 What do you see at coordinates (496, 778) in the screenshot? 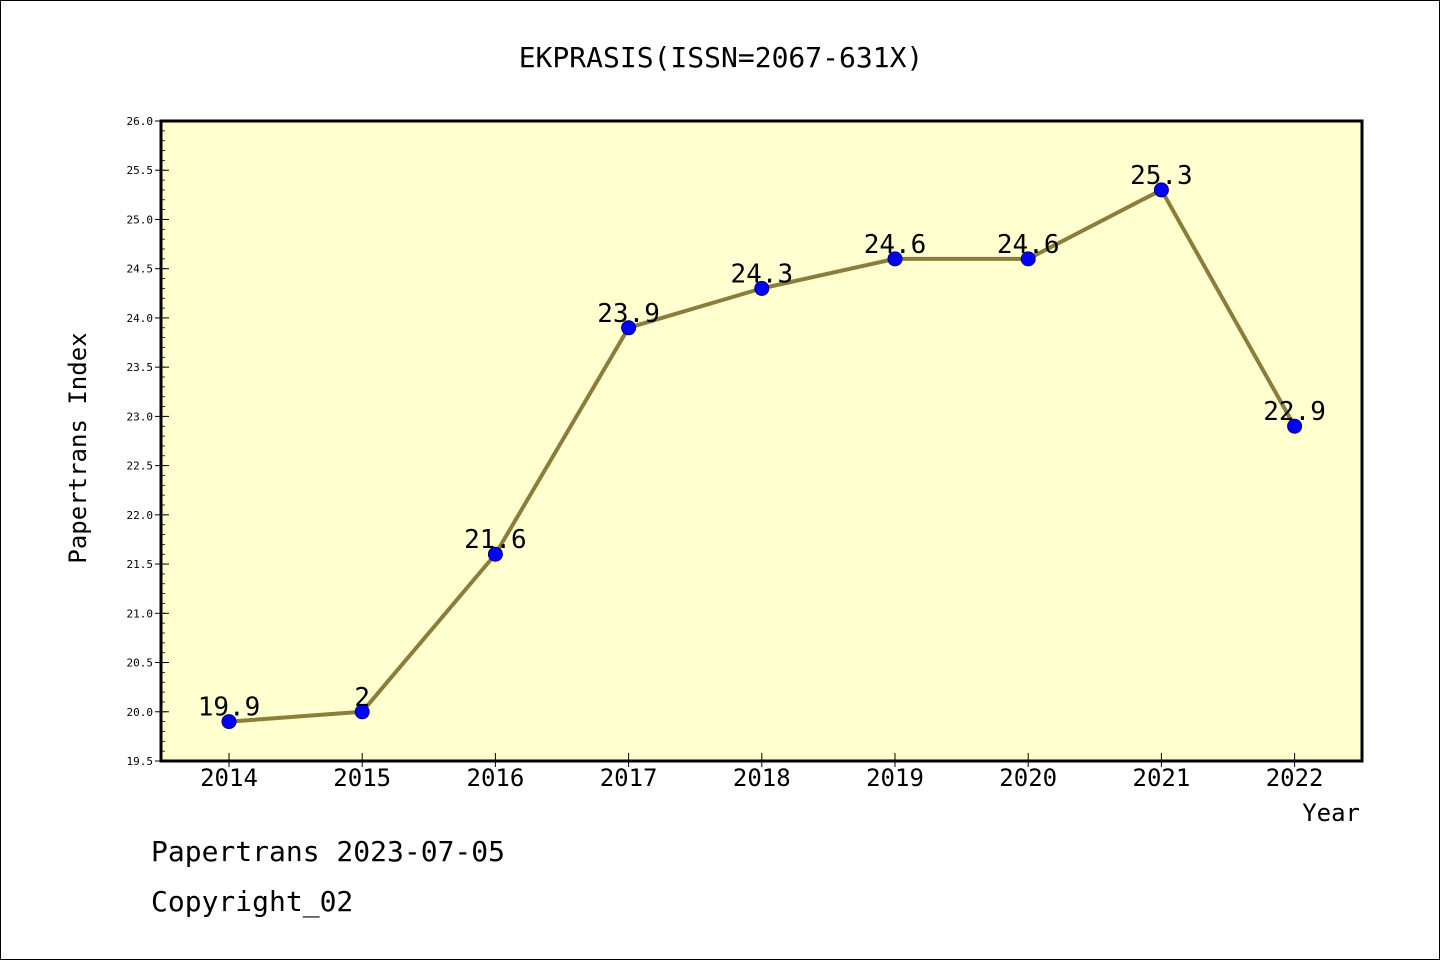
I see `x-tick-label: 2016` at bounding box center [496, 778].